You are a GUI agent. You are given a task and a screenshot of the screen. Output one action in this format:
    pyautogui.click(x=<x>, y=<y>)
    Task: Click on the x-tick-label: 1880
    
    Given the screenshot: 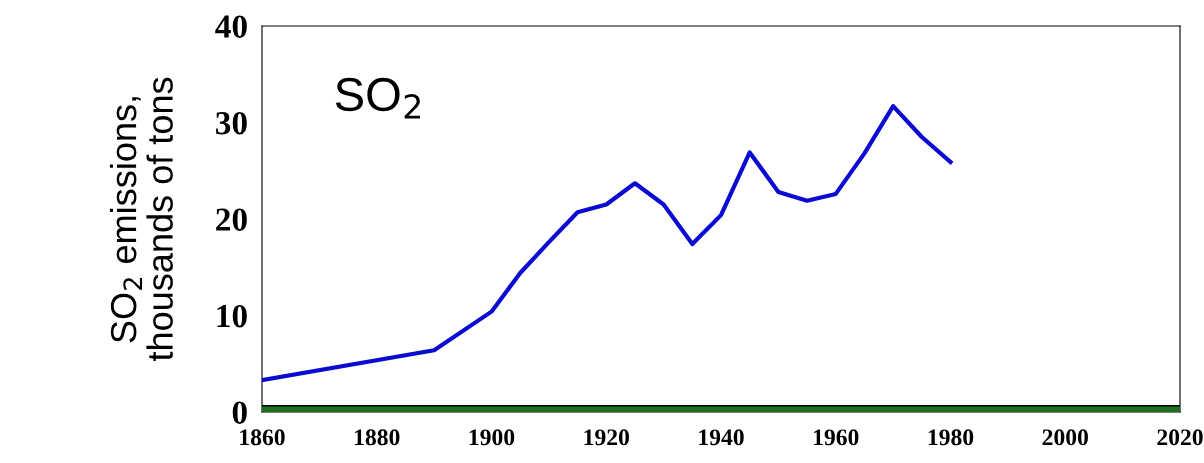 What is the action you would take?
    pyautogui.click(x=377, y=437)
    